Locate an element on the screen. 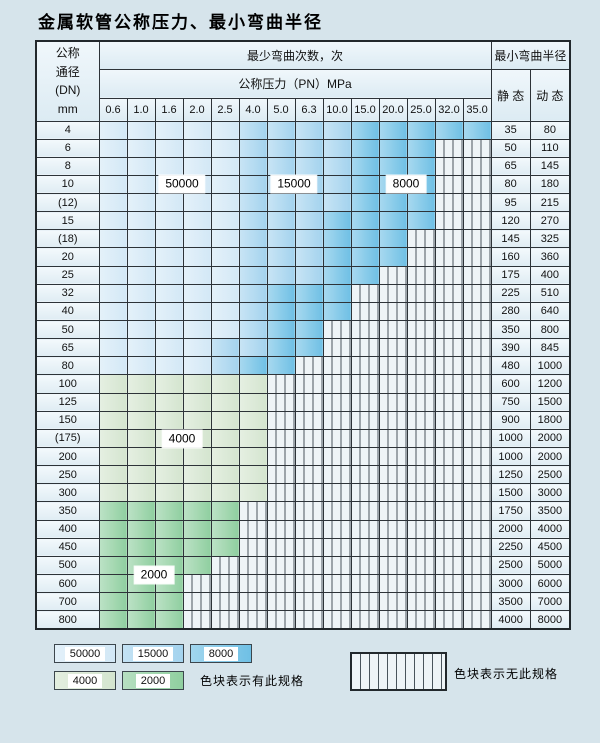  static-column-header: 静 态 is located at coordinates (510, 95).